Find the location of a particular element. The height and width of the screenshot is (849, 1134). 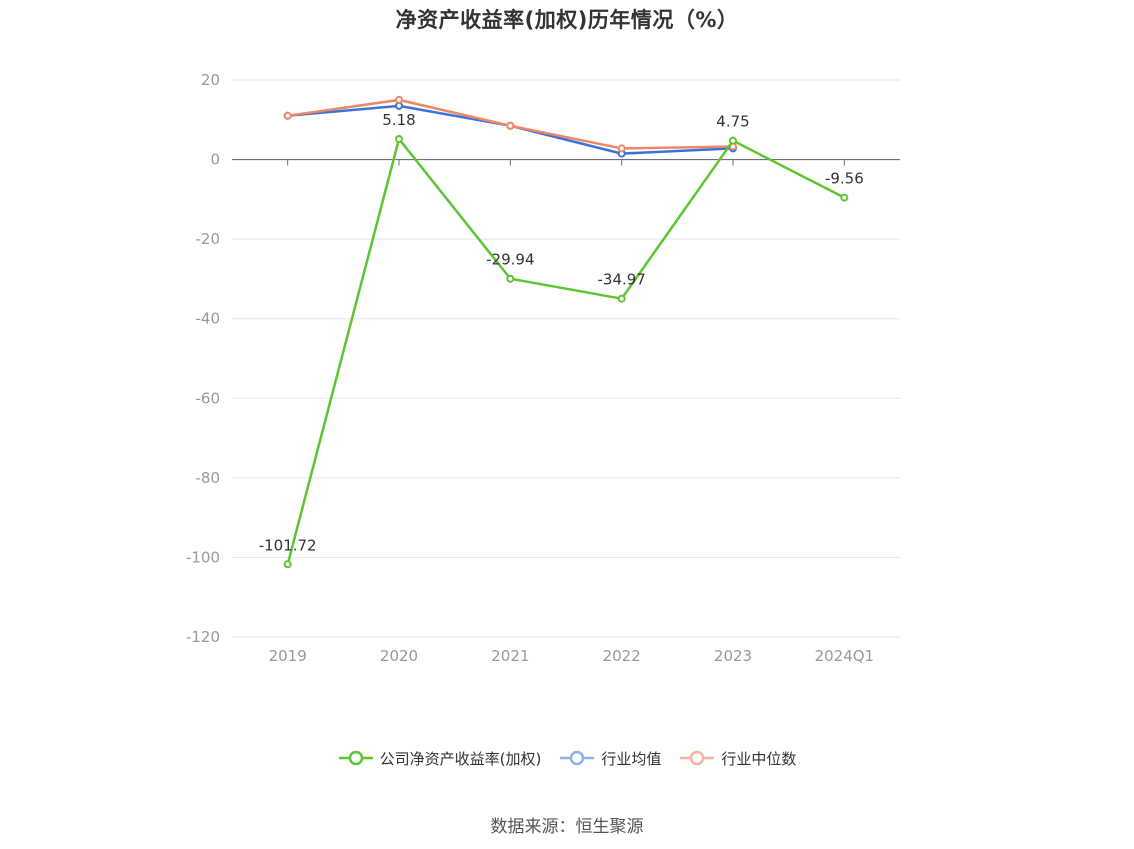

legend-item-0: 公司净资产收益率(加权) is located at coordinates (440, 758).